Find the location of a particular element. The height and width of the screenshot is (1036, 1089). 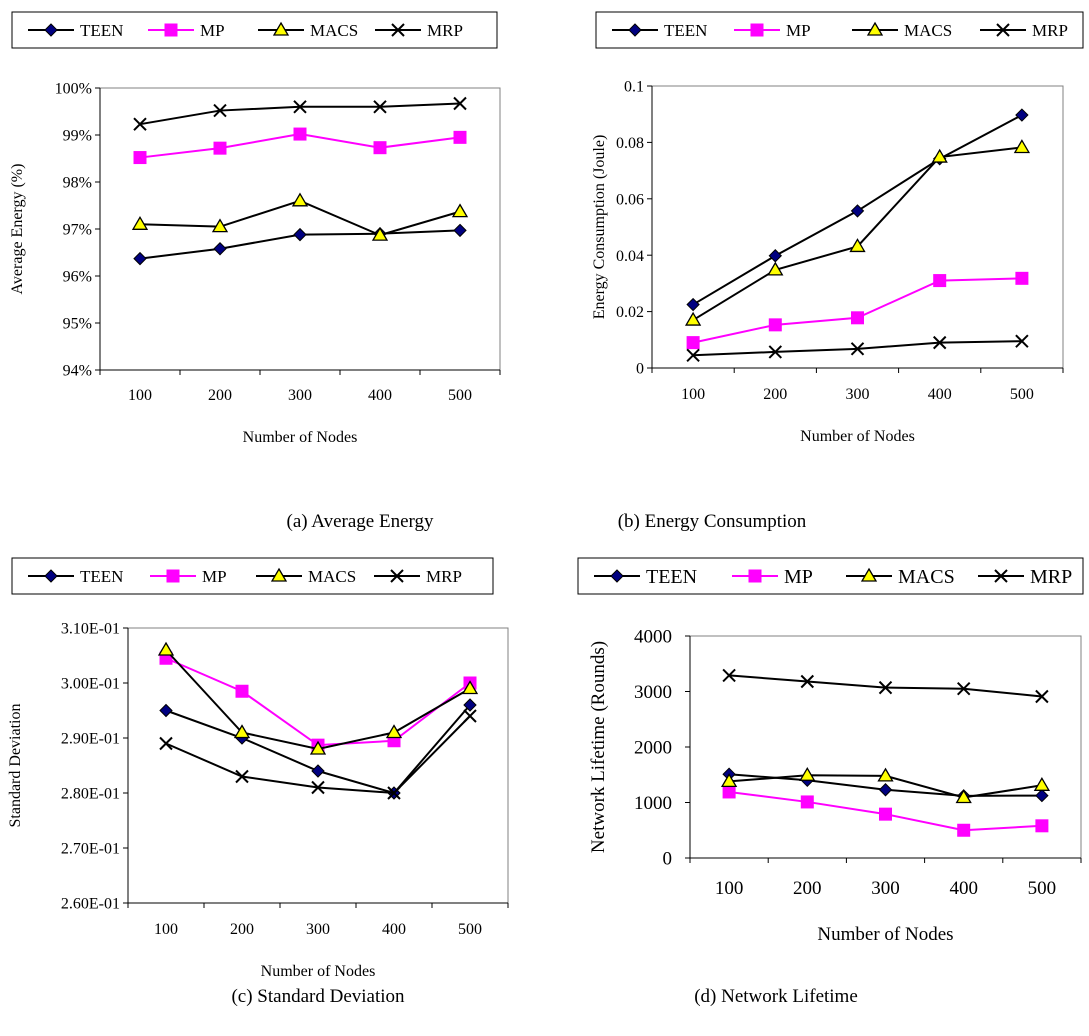

series-teen is located at coordinates (300, 244).